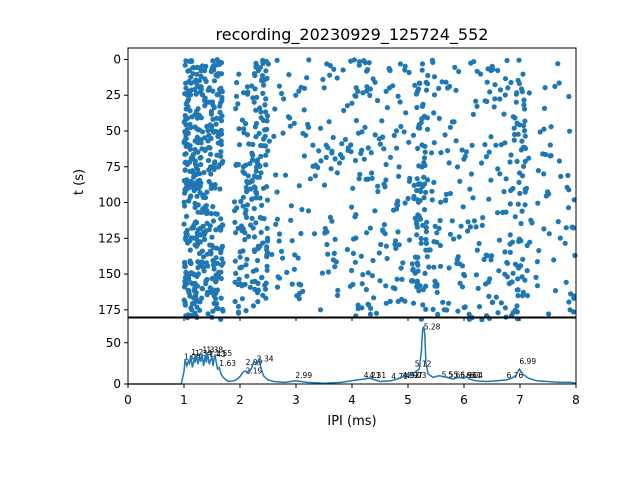  I want to click on histogram-peak-label: 6.1, so click(476, 375).